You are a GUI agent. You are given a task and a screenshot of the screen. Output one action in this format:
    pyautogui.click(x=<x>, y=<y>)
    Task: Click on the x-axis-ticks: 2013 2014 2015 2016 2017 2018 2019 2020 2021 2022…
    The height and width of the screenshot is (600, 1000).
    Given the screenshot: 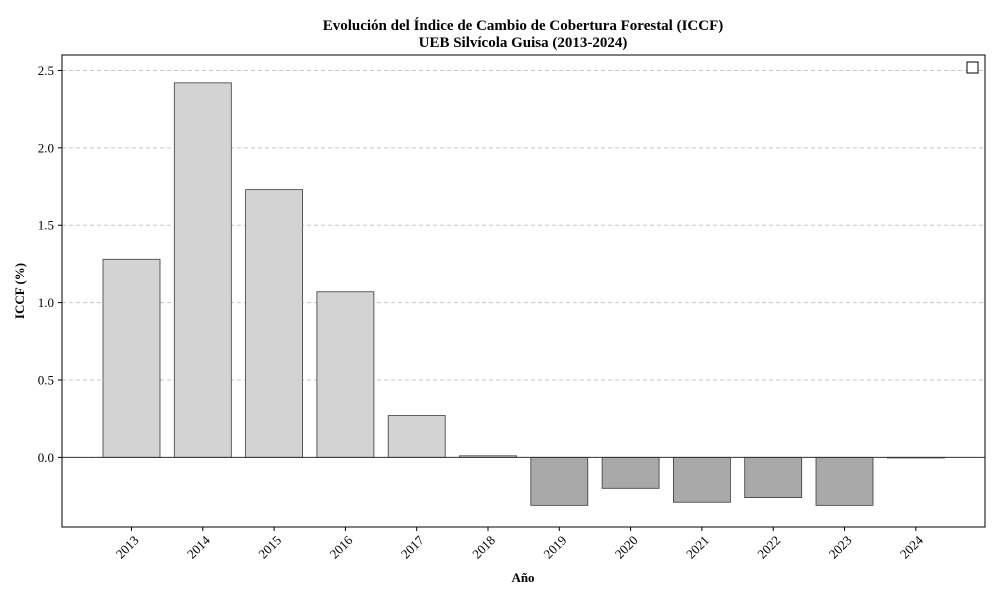 What is the action you would take?
    pyautogui.click(x=519, y=544)
    